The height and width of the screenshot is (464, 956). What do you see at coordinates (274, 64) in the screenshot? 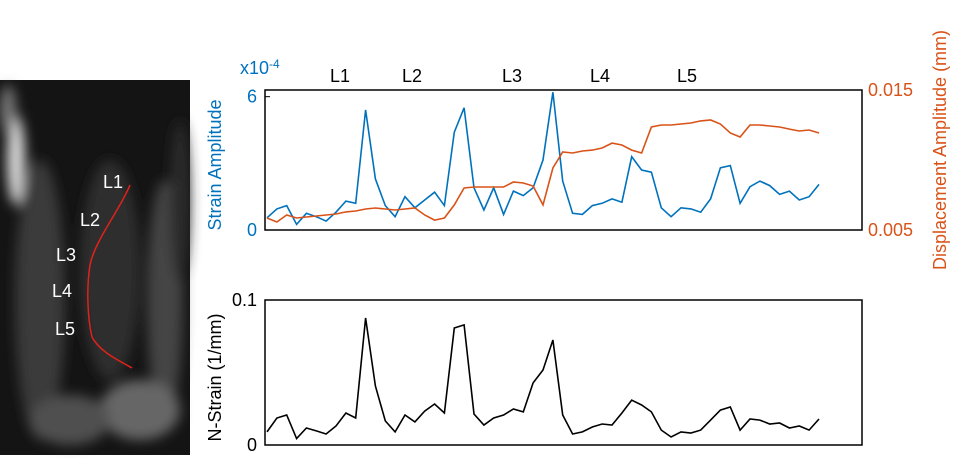
I see `multiplier-exponent: -4` at bounding box center [274, 64].